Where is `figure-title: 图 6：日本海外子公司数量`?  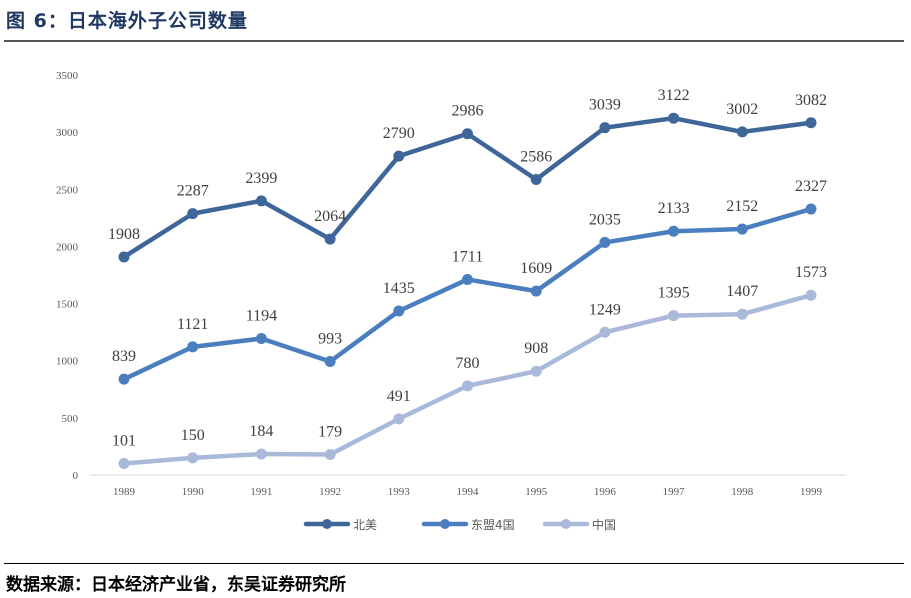
figure-title: 图 6：日本海外子公司数量 is located at coordinates (127, 21).